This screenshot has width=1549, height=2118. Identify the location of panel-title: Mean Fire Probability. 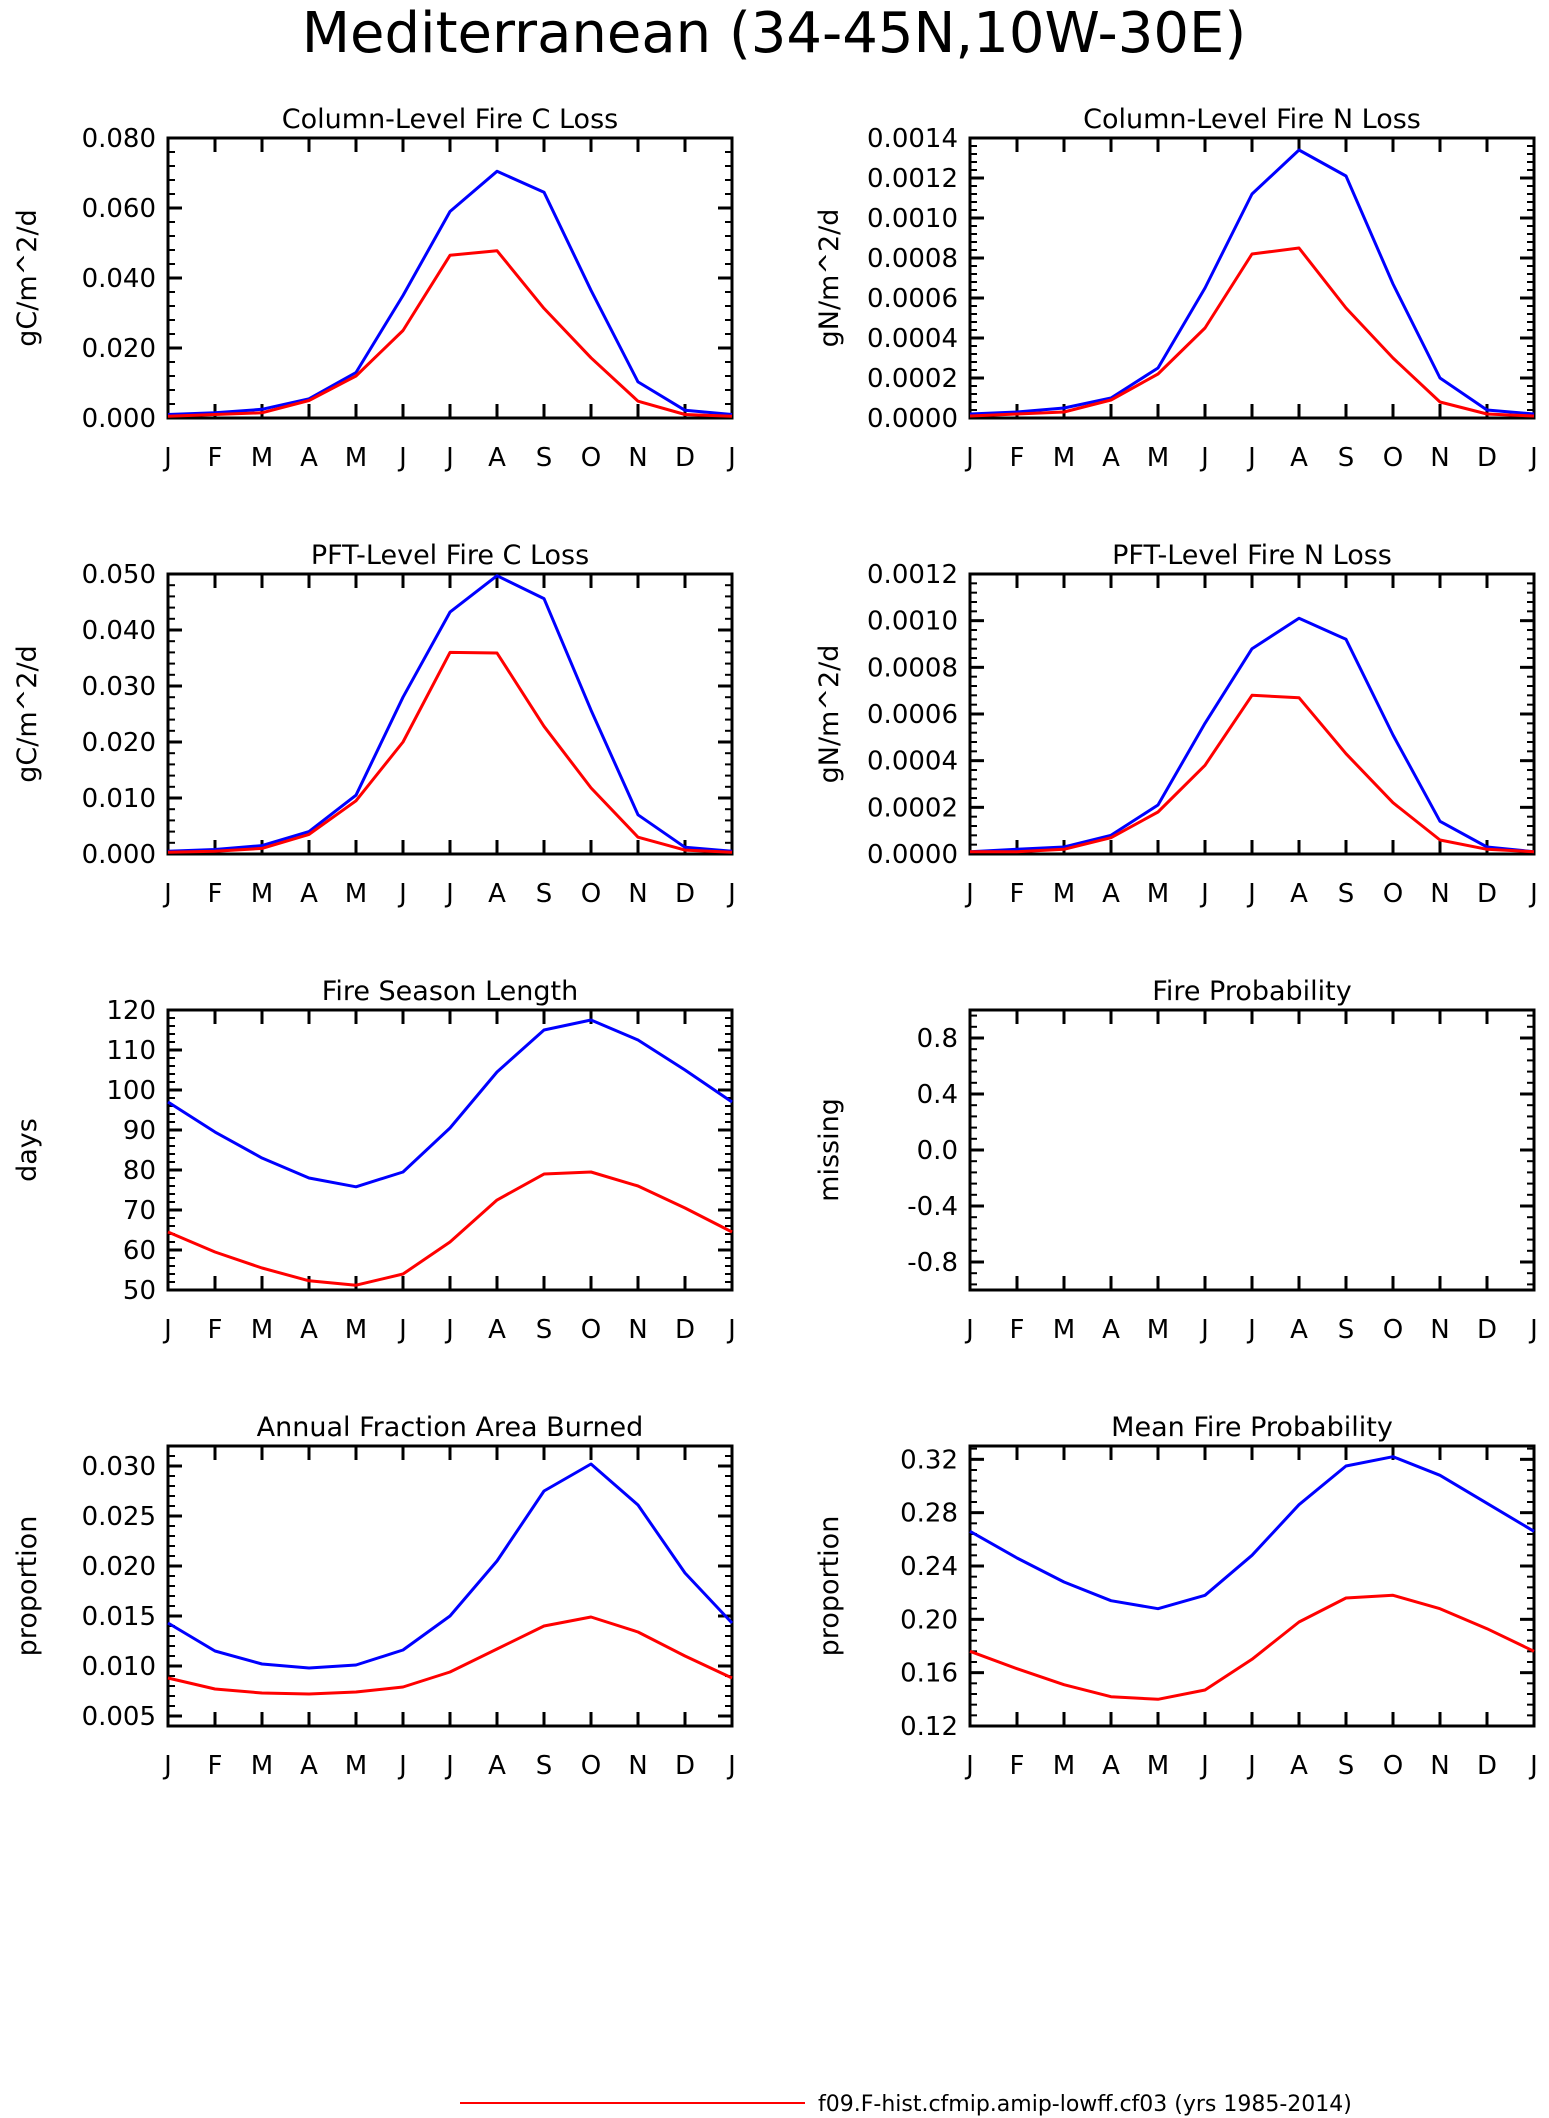
(1252, 1427).